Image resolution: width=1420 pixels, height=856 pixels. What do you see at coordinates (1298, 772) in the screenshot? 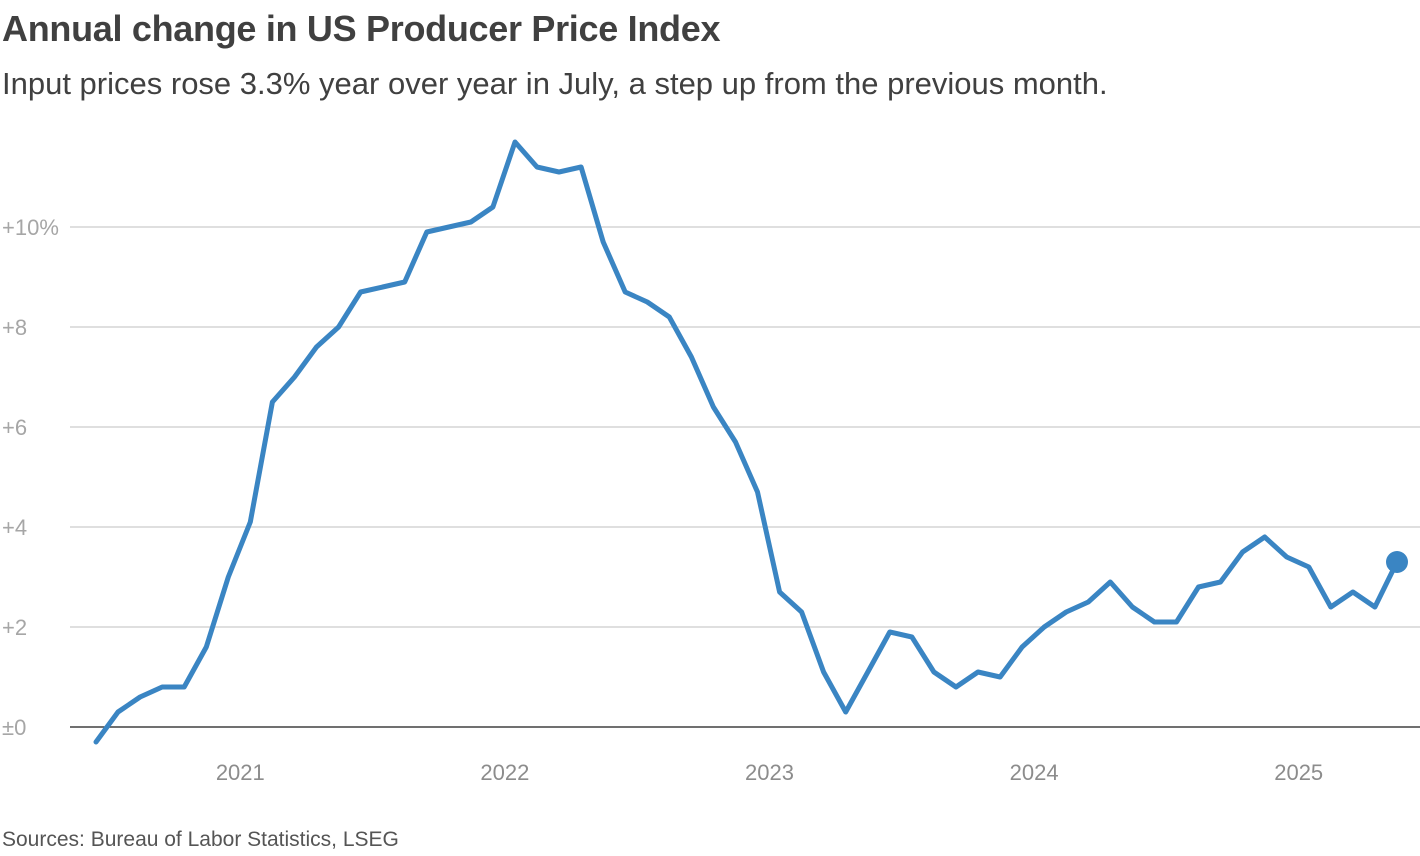
I see `x-tick-label: 2025` at bounding box center [1298, 772].